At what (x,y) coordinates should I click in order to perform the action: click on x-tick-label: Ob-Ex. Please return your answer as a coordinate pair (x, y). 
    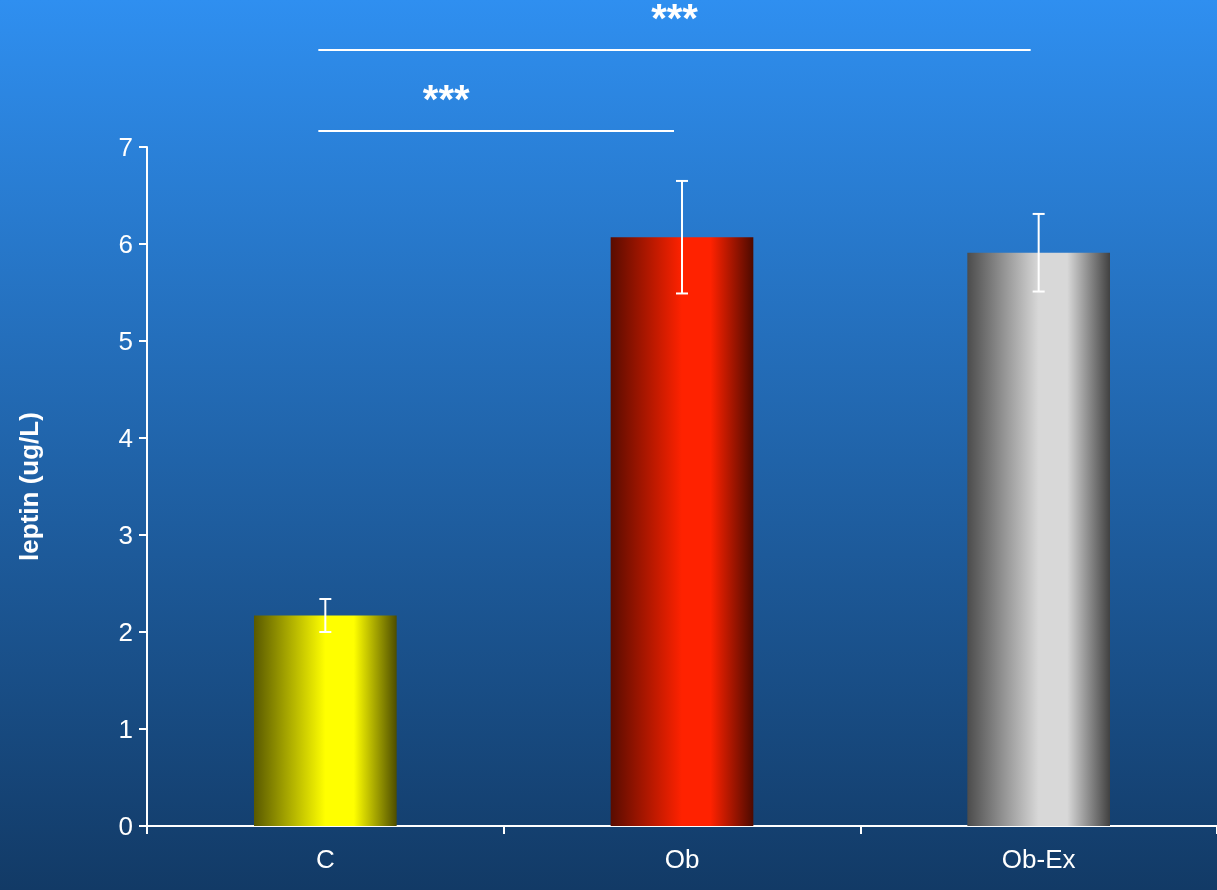
    Looking at the image, I should click on (1038, 859).